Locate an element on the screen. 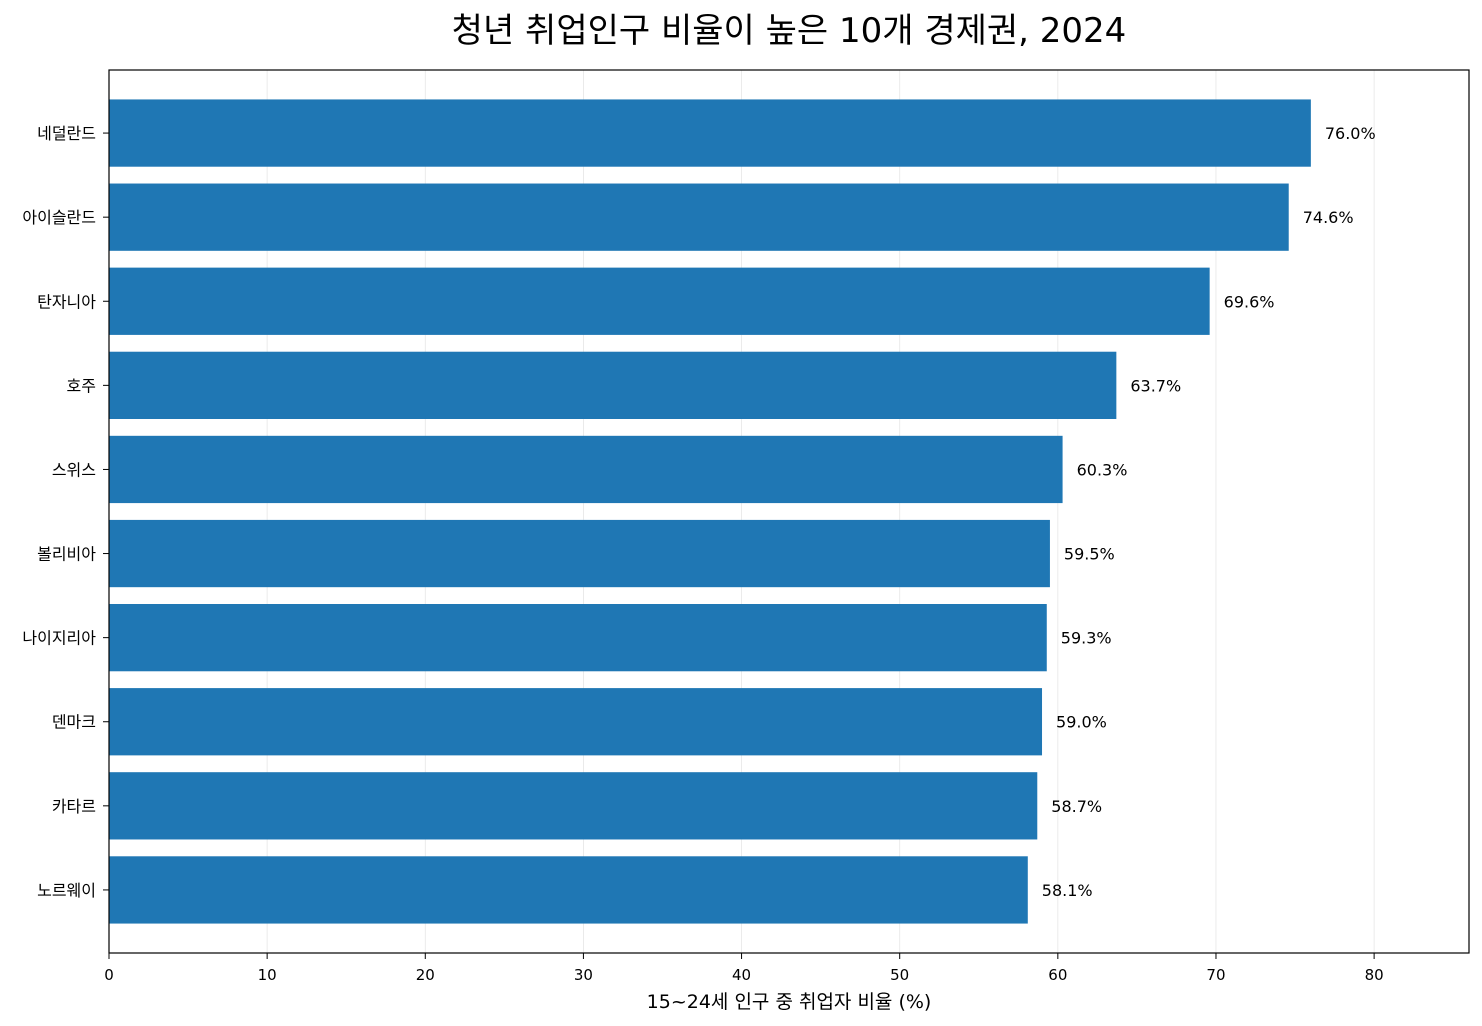  x-tick-label: 40 is located at coordinates (741, 975).